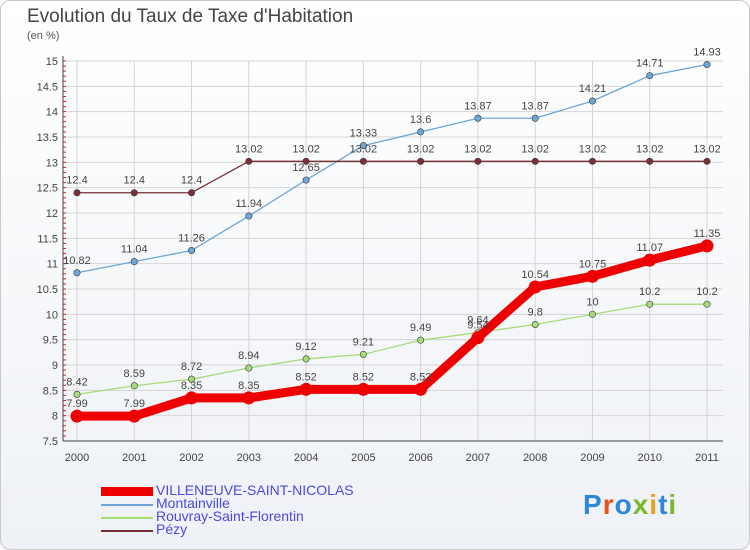  What do you see at coordinates (641, 504) in the screenshot?
I see `logo-letter: x` at bounding box center [641, 504].